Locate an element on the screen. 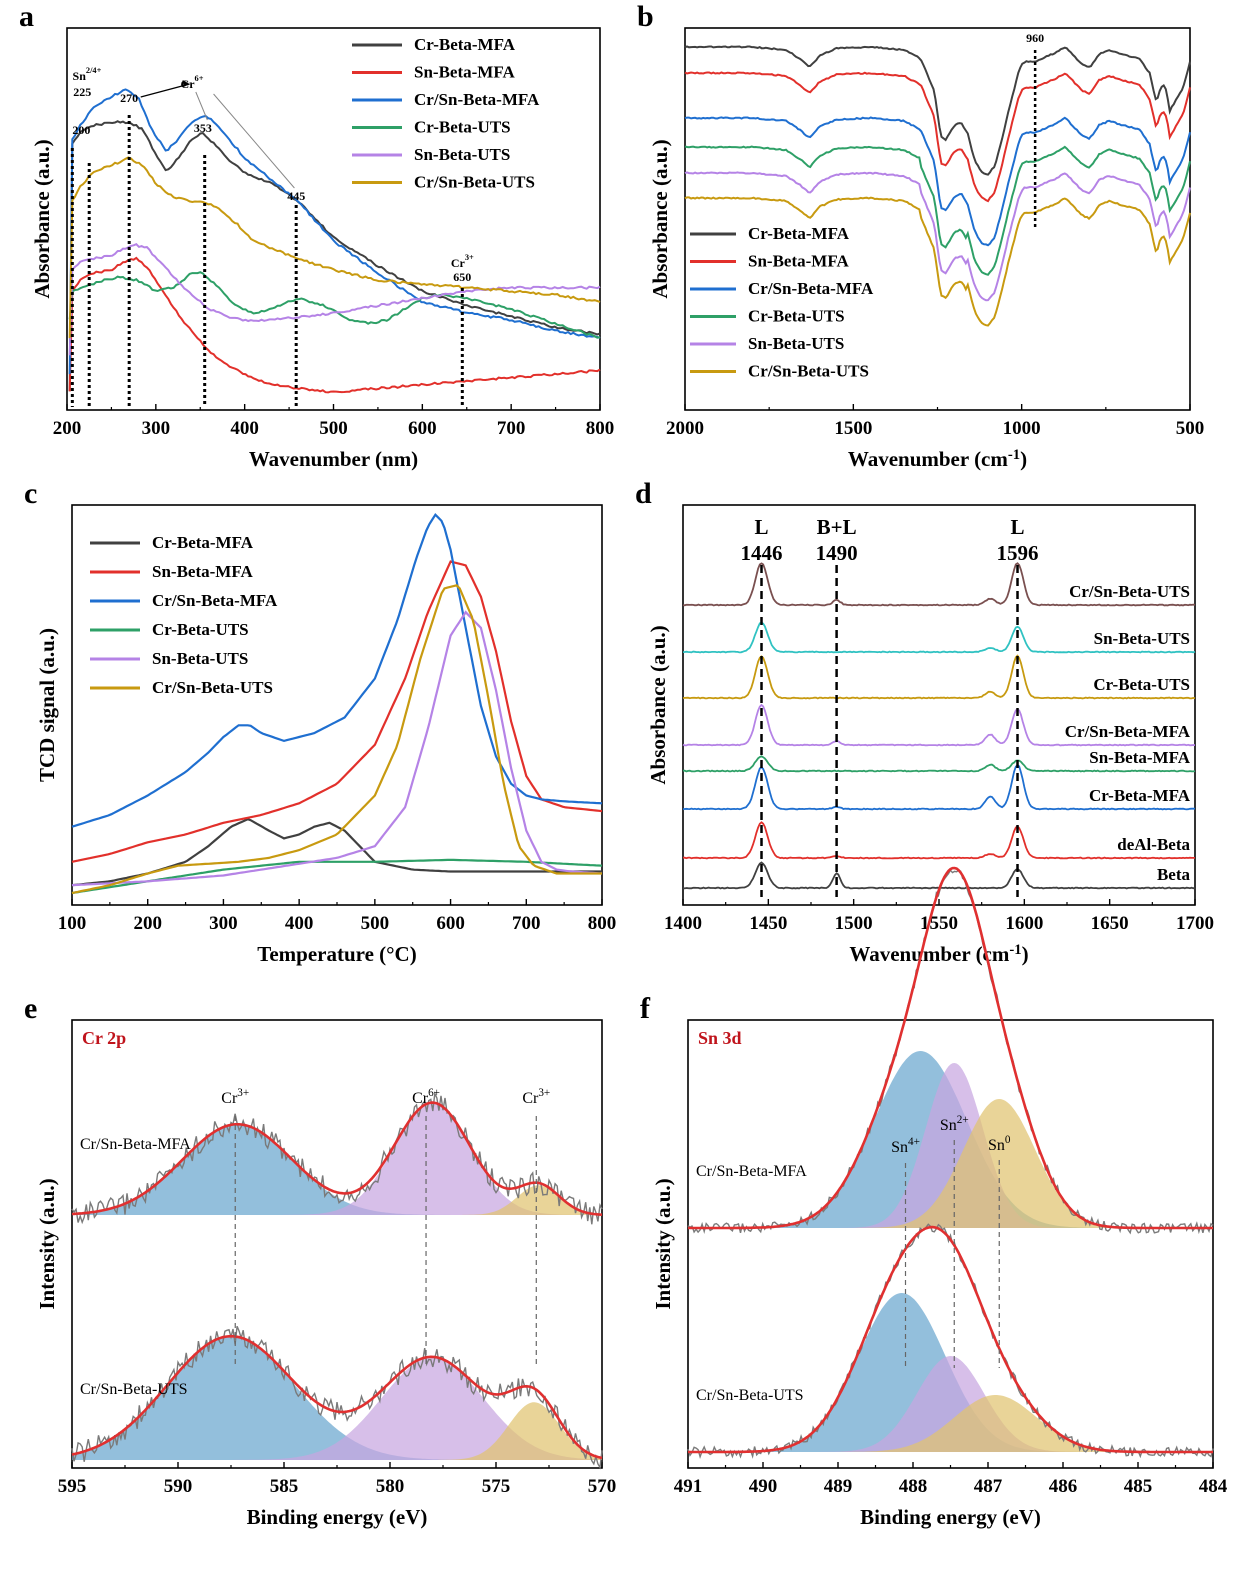 This screenshot has width=1247, height=1589. plot-frame is located at coordinates (333, 219).